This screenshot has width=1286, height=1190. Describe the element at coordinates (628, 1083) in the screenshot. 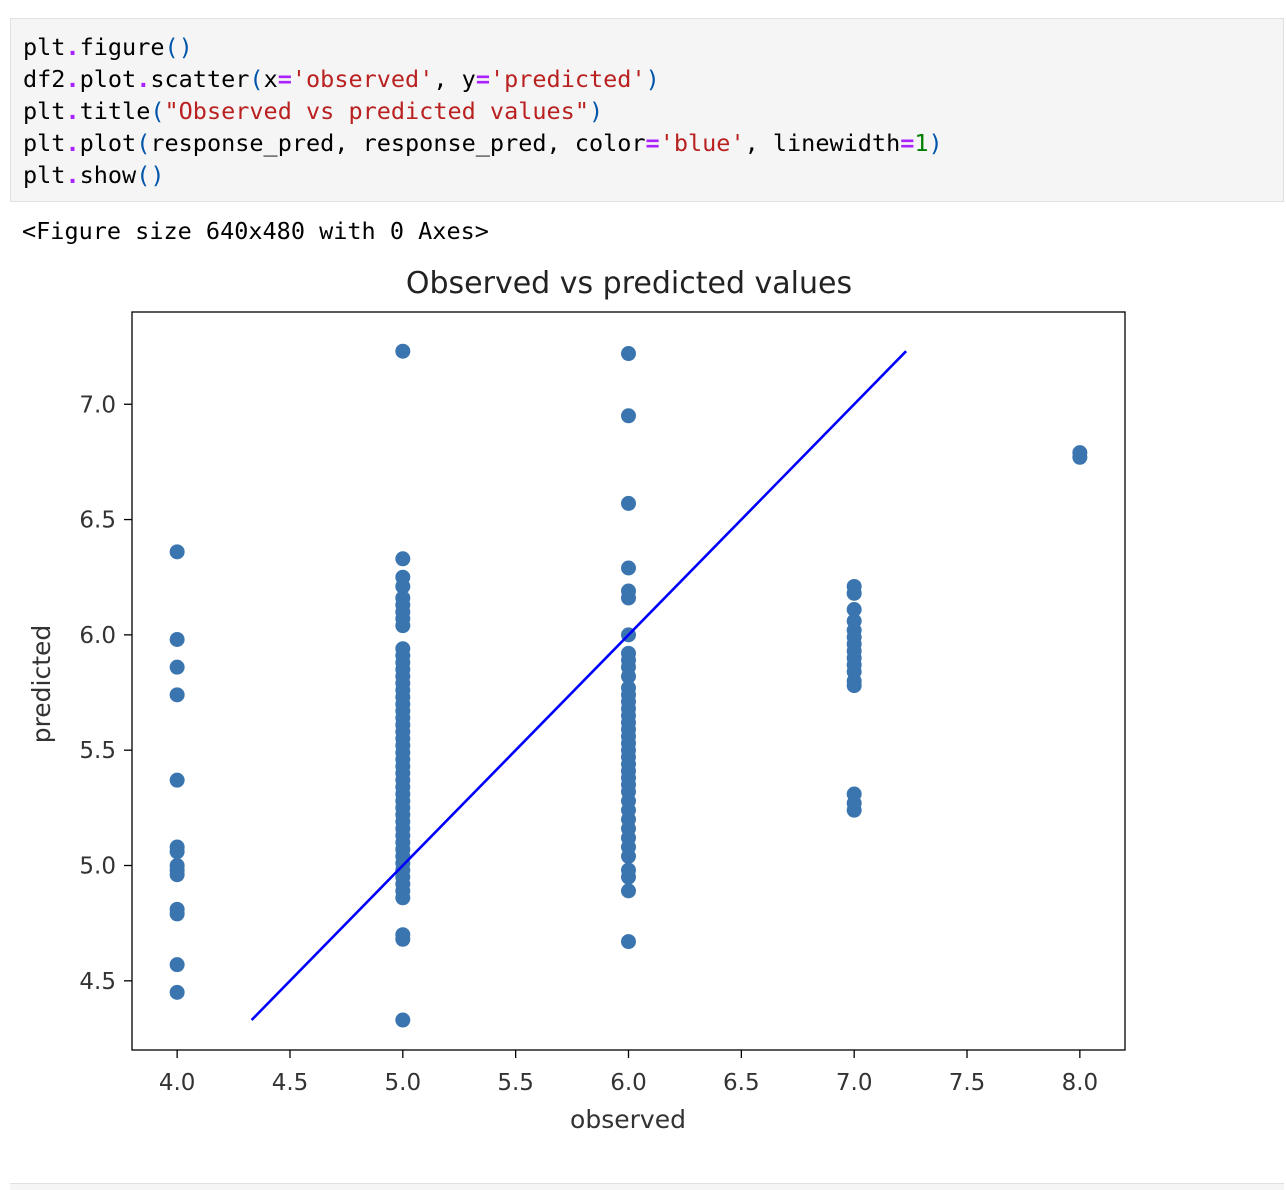

I see `x-tick-label: 6.0` at that location.